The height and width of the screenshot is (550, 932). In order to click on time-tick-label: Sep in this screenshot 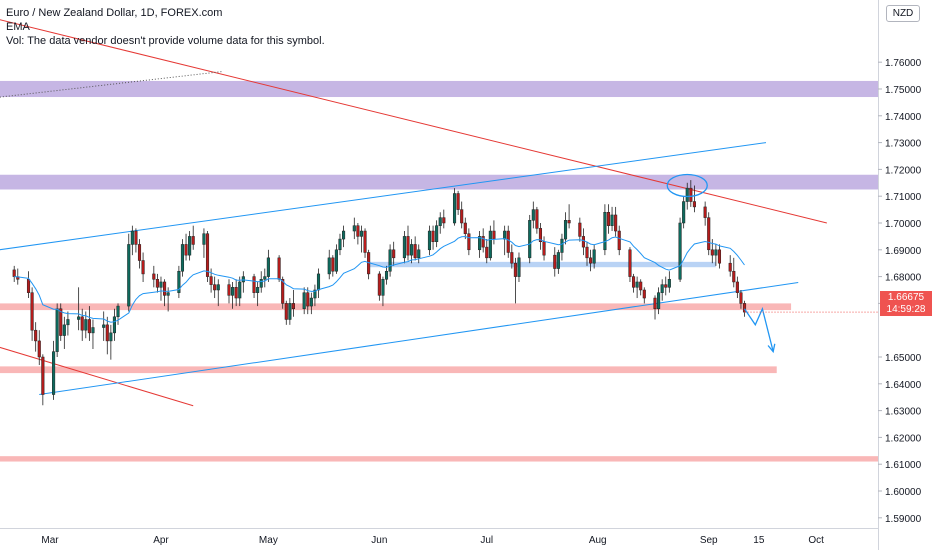, I will do `click(709, 540)`.